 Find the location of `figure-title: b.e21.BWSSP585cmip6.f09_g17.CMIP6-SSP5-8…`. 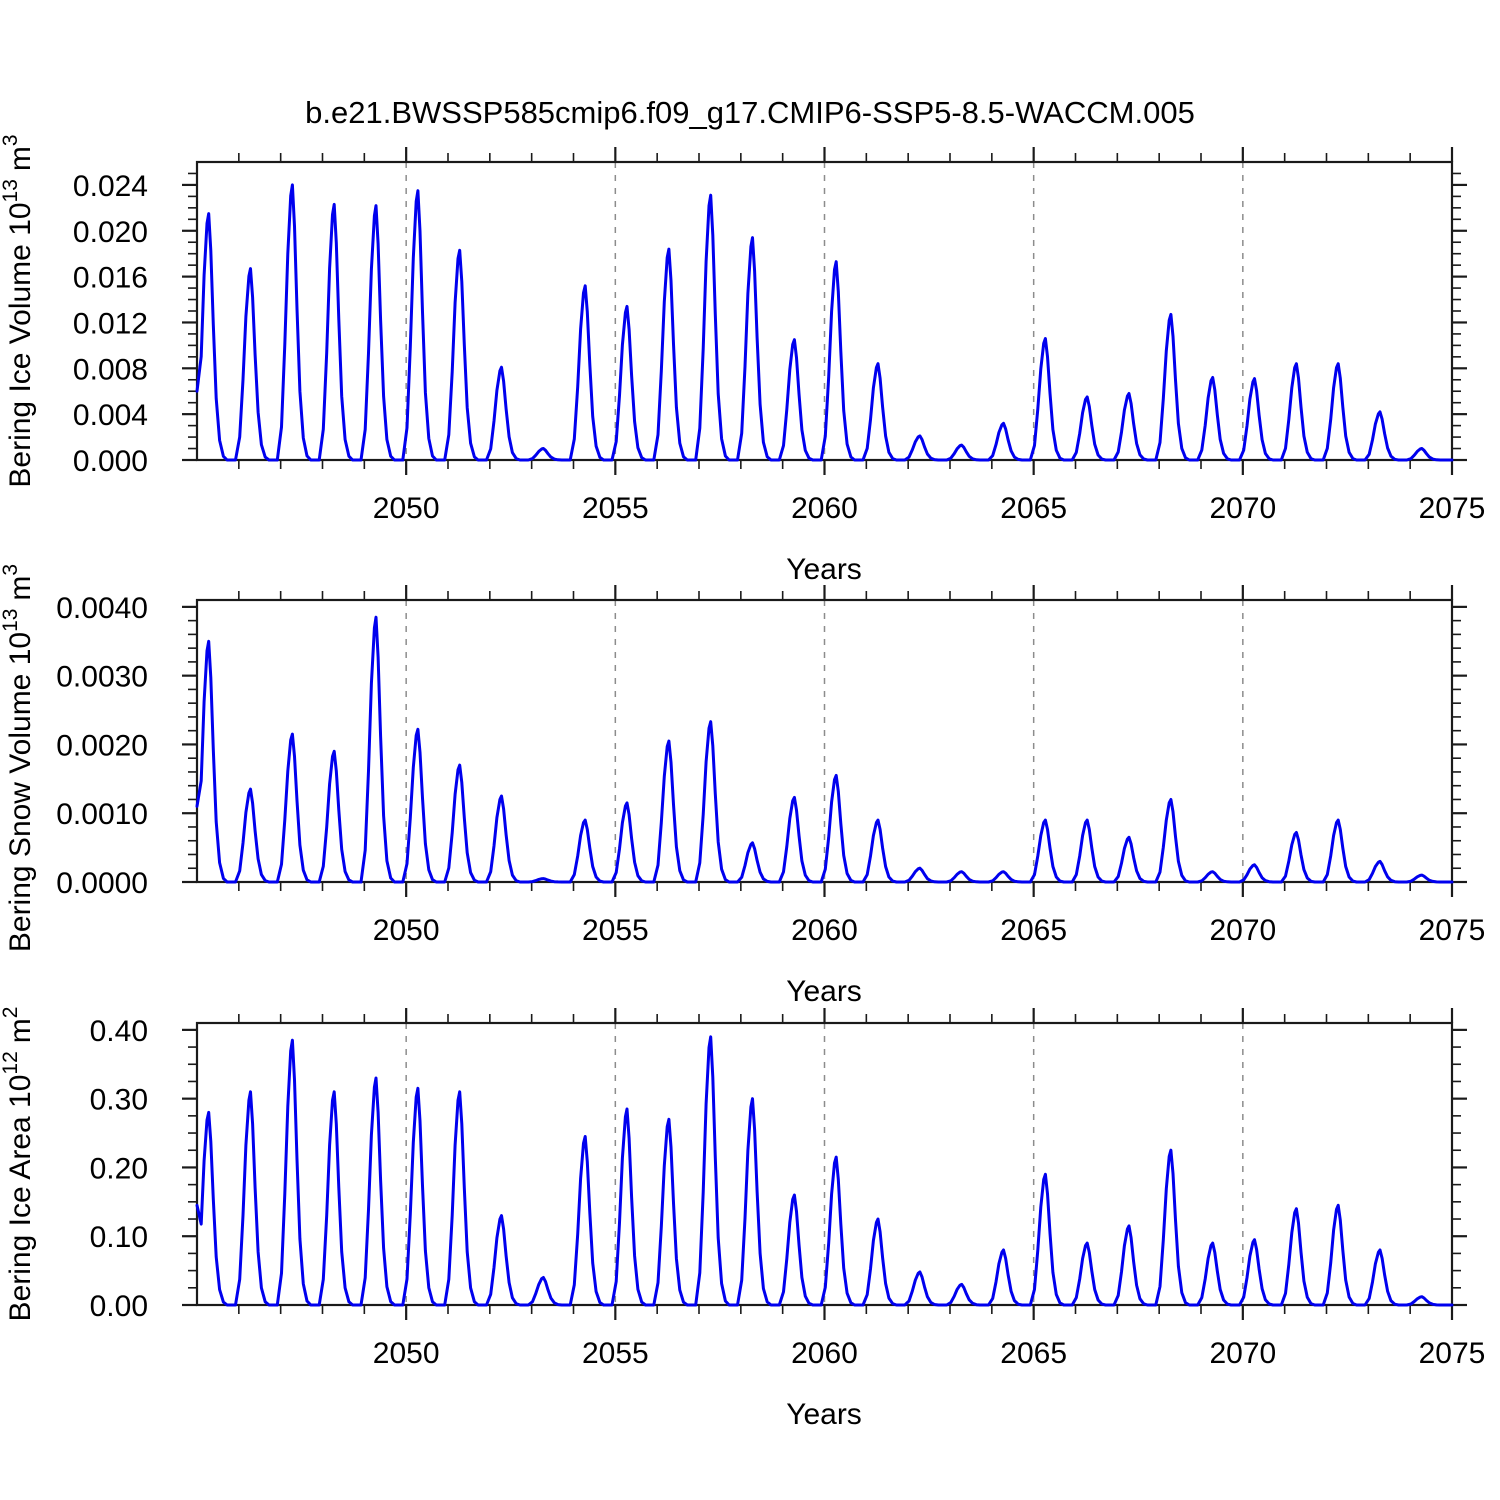

figure-title: b.e21.BWSSP585cmip6.f09_g17.CMIP6-SSP5-8… is located at coordinates (750, 112).